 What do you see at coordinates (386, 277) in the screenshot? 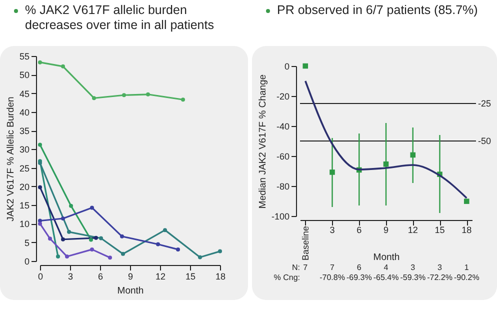
I see `data-label: -65.4%` at bounding box center [386, 277].